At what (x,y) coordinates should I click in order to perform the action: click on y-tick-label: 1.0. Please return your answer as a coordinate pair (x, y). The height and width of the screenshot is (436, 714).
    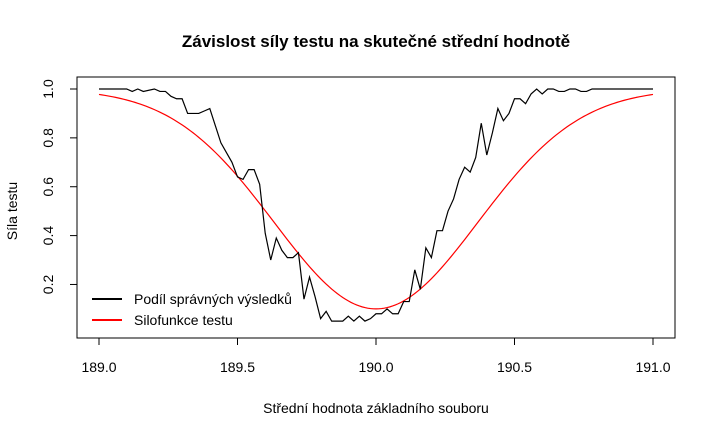
    Looking at the image, I should click on (48, 89).